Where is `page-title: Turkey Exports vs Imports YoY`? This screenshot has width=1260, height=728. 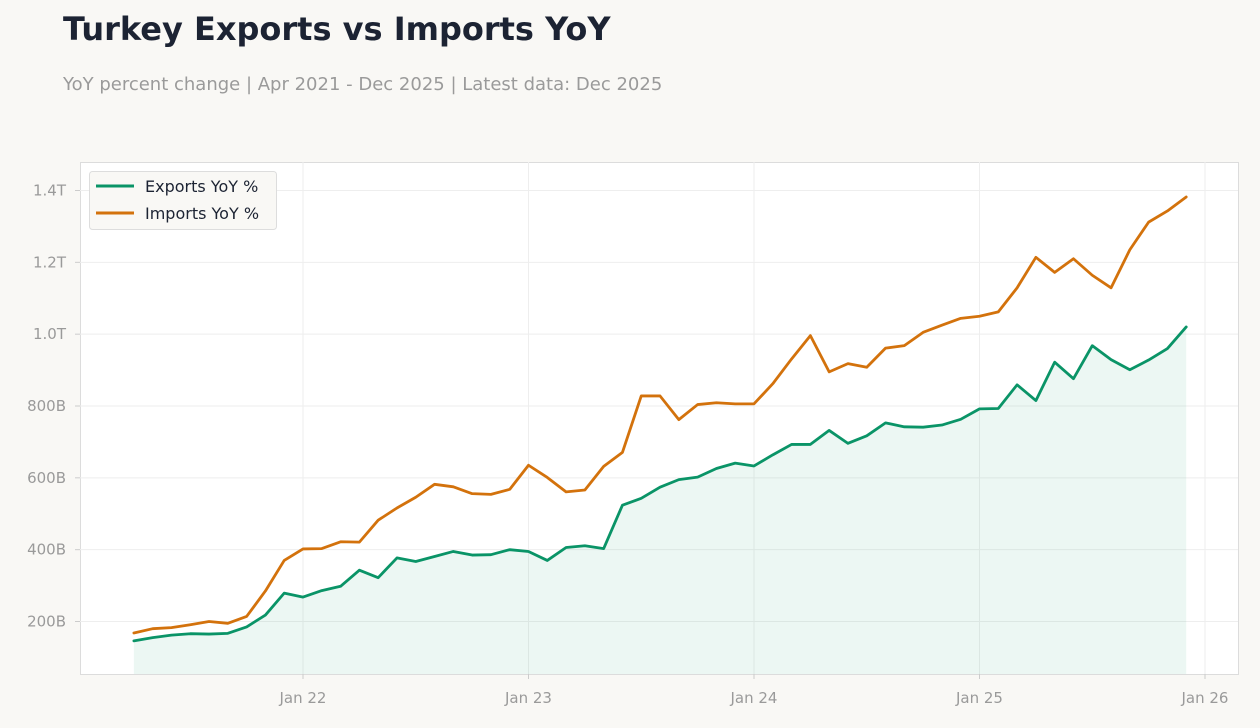
page-title: Turkey Exports vs Imports YoY is located at coordinates (337, 29).